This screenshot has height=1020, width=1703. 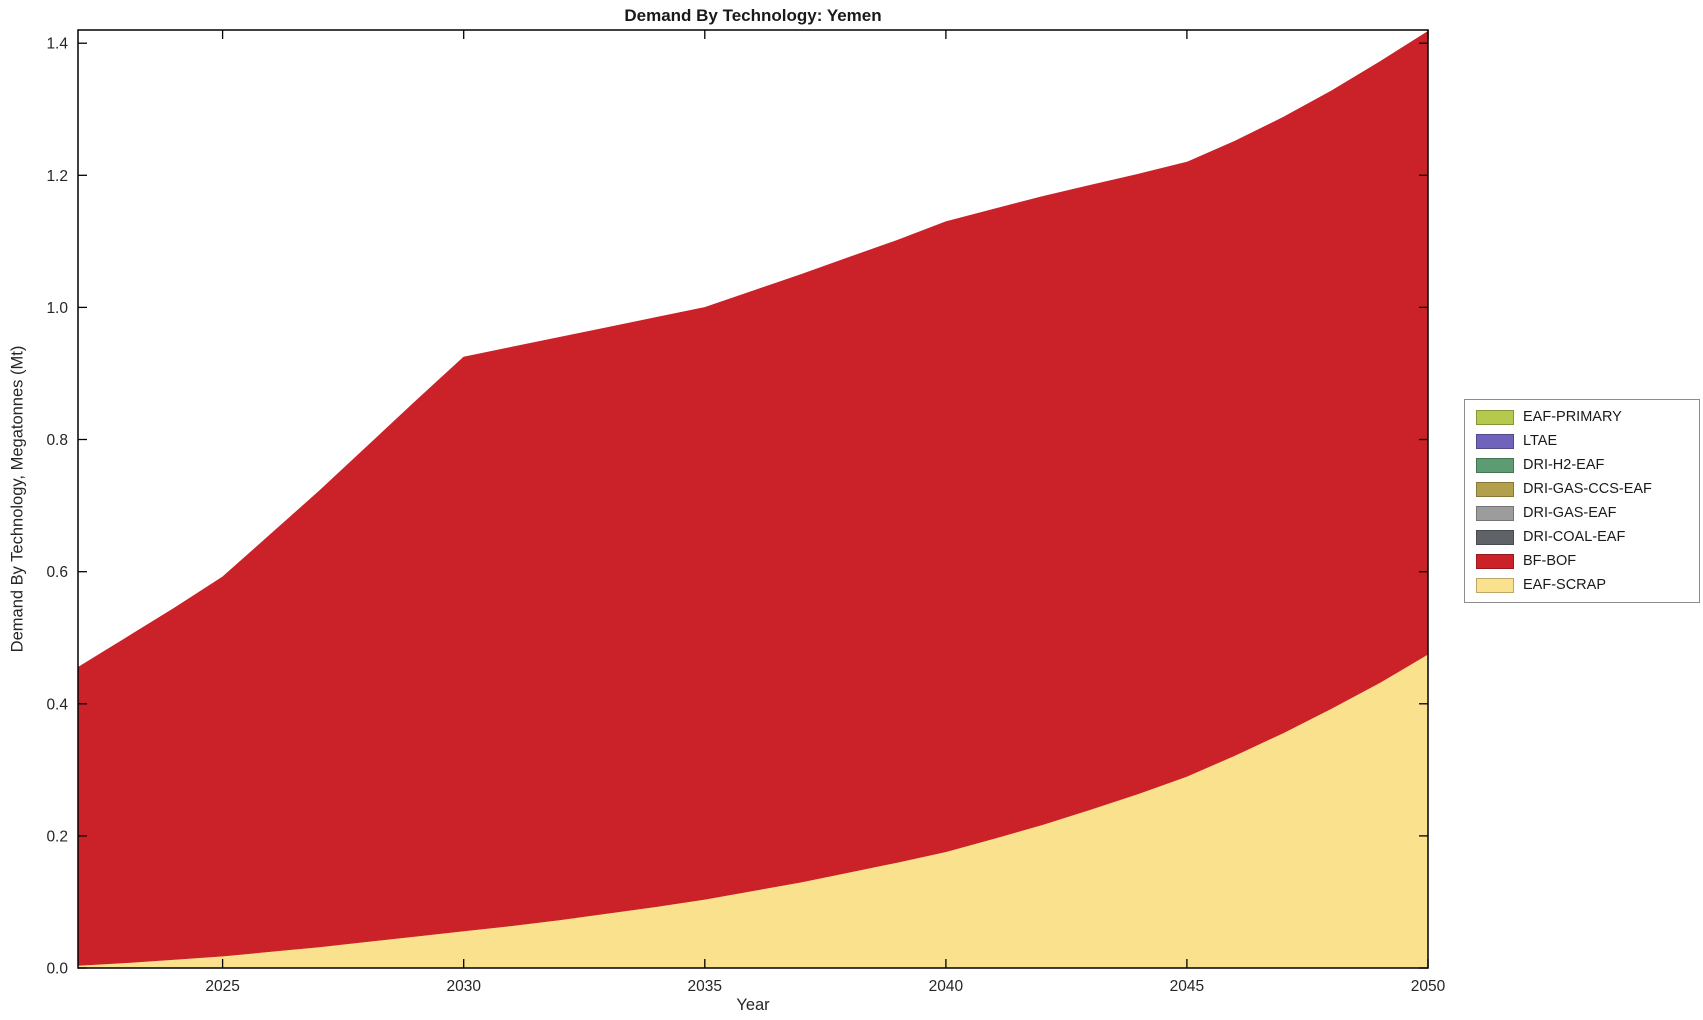 I want to click on legend-item-label: EAF-SCRAP, so click(x=1564, y=585).